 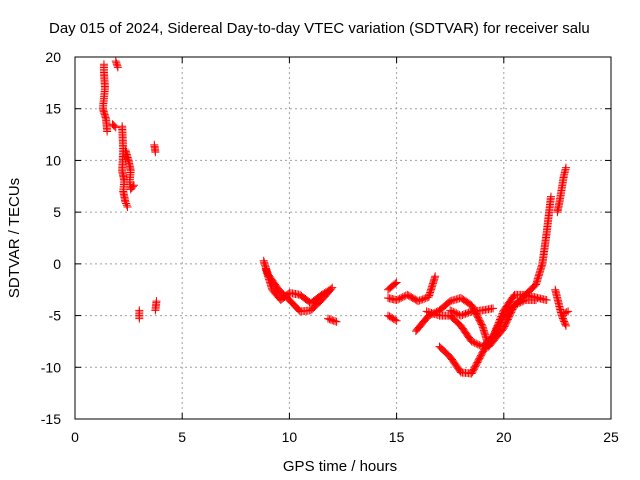 What do you see at coordinates (53, 109) in the screenshot?
I see `y-tick-label: 15` at bounding box center [53, 109].